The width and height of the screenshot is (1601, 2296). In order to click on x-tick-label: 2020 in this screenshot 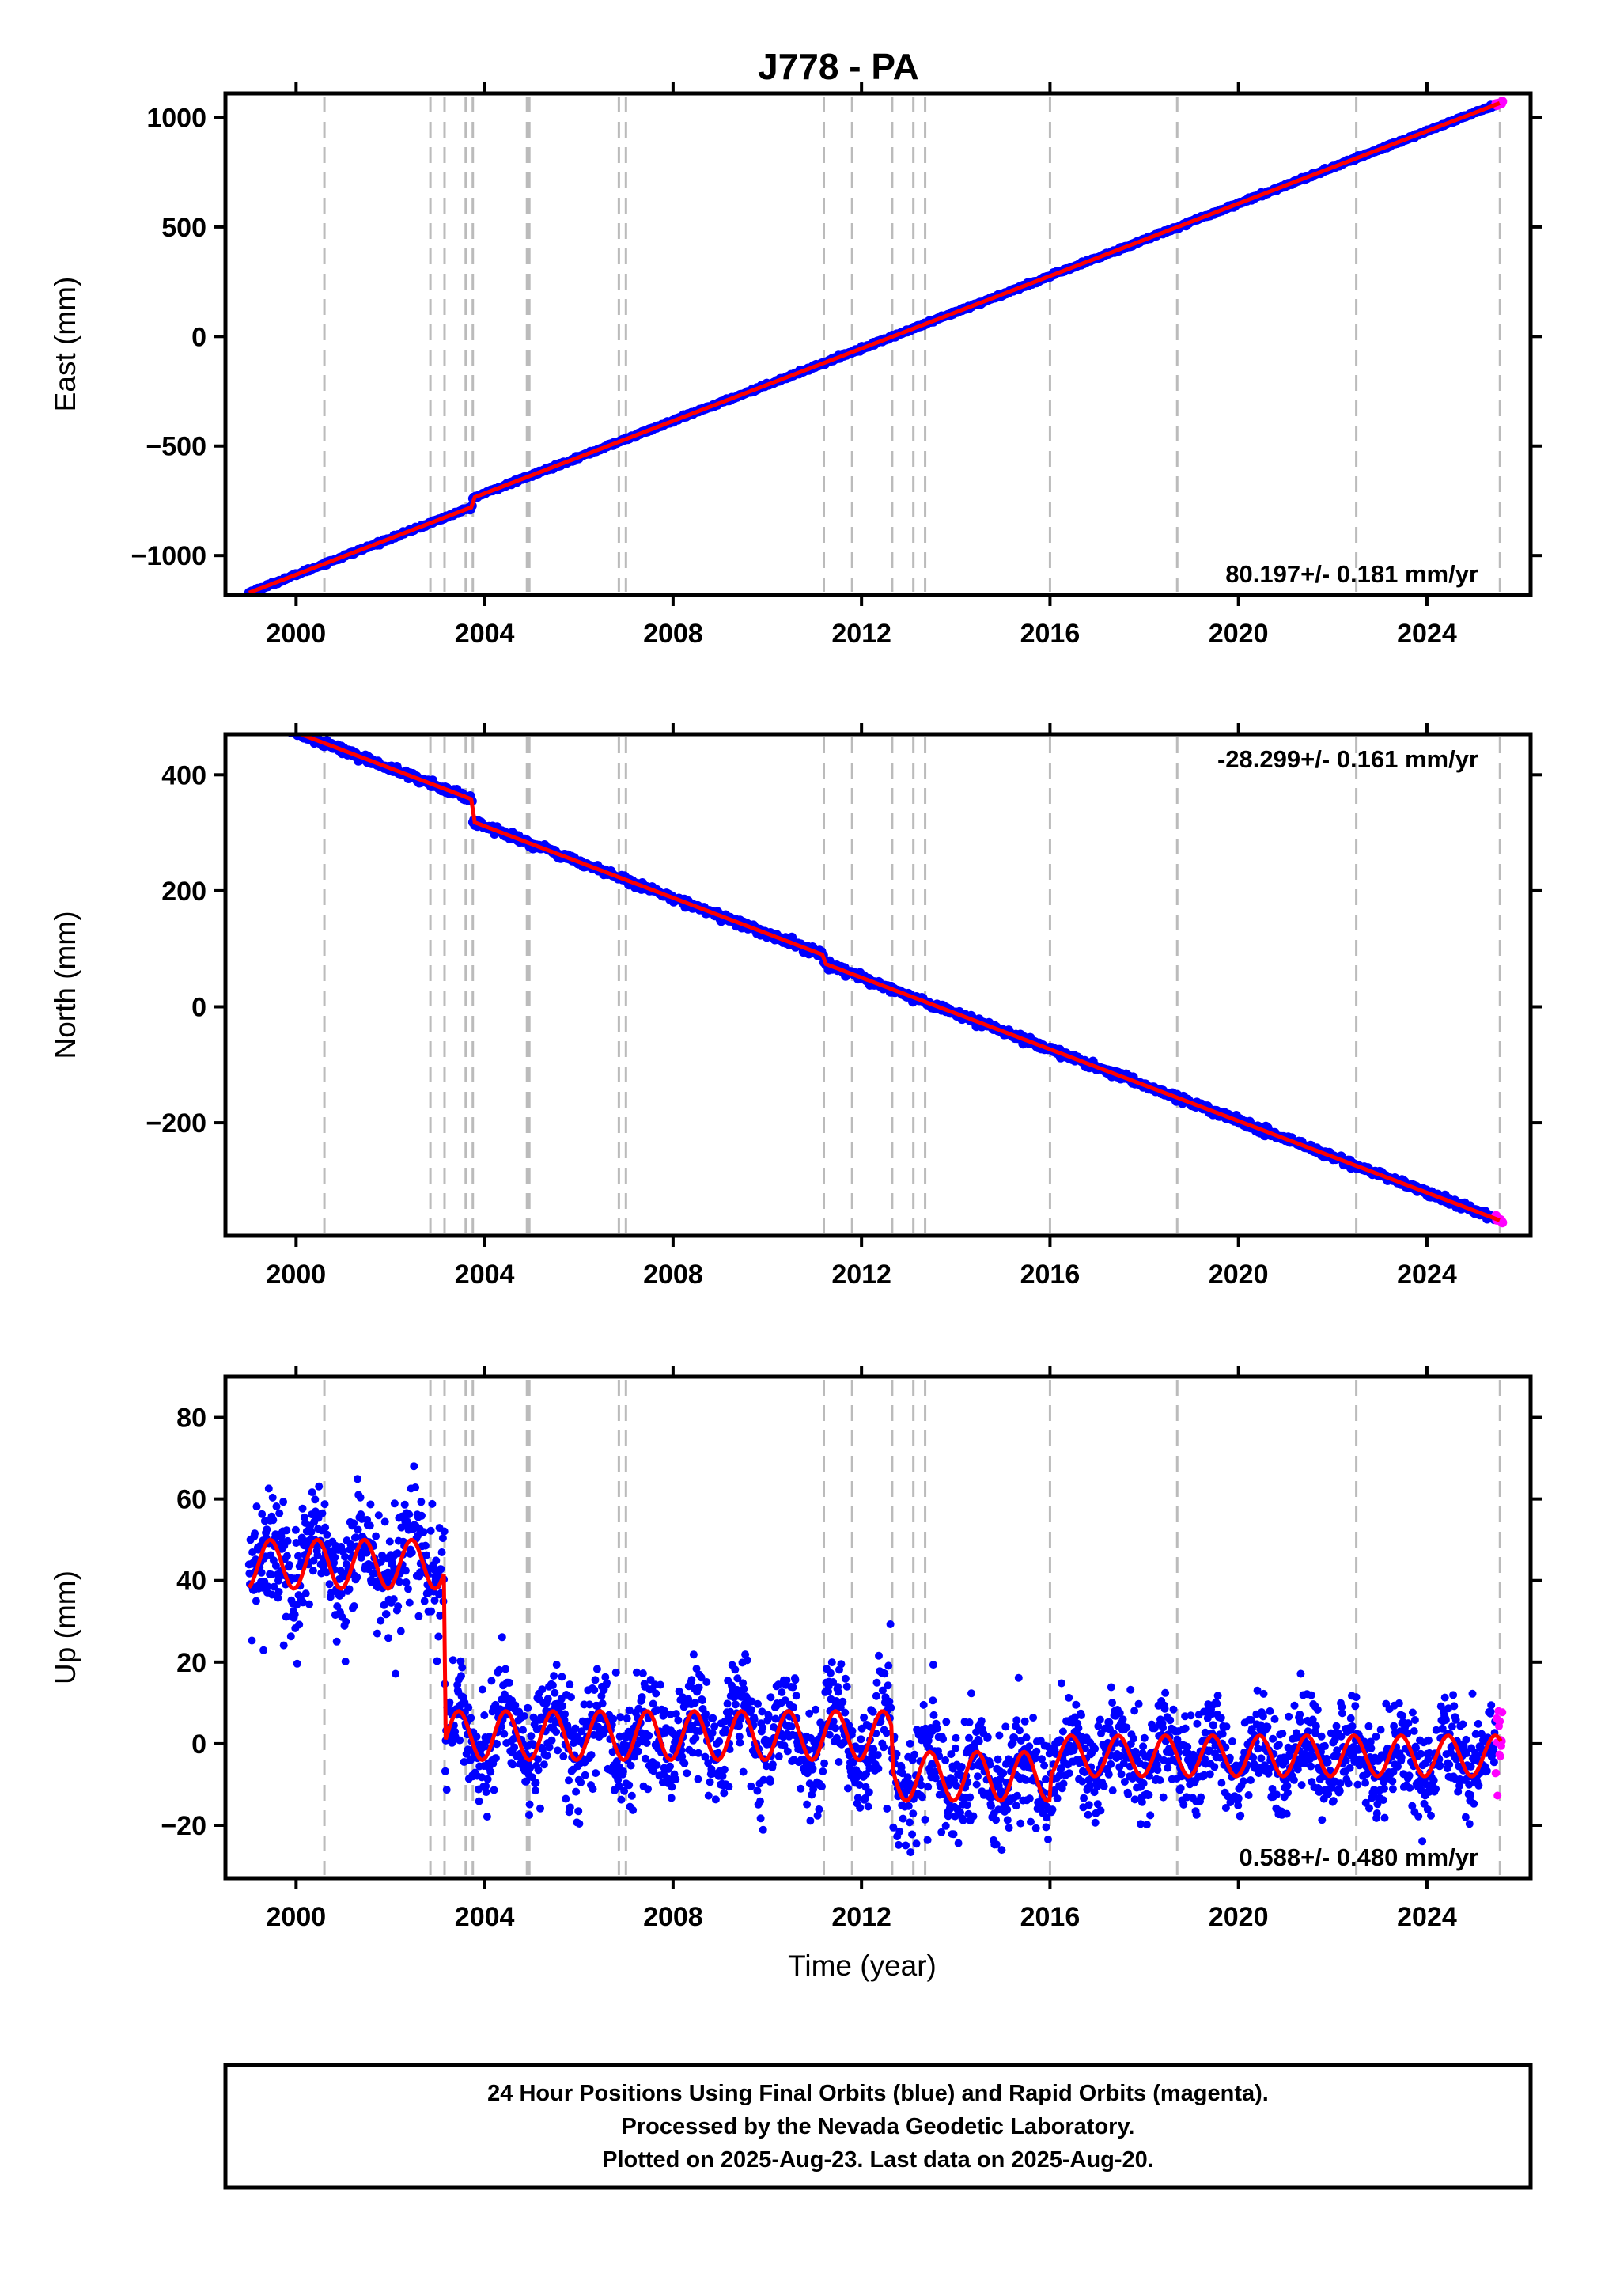, I will do `click(1239, 1275)`.